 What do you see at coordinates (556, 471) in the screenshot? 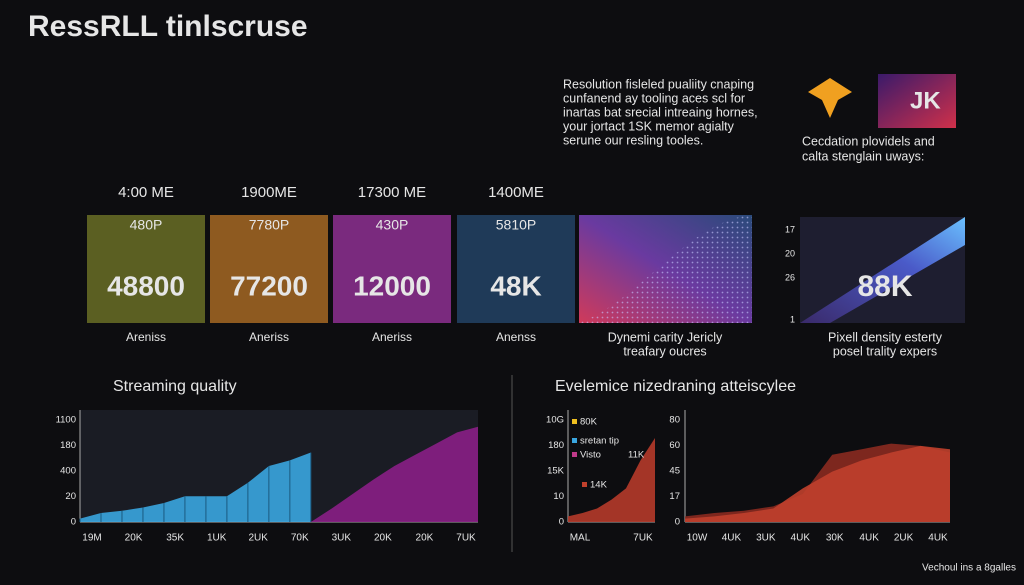
I see `y-tick-label: 15K` at bounding box center [556, 471].